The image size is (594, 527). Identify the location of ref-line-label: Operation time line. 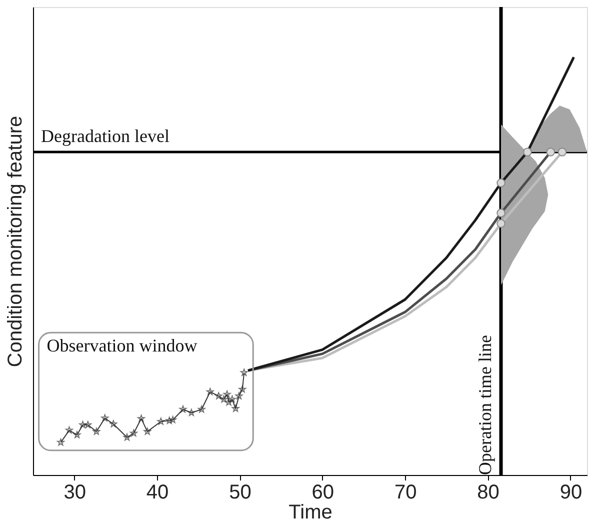
(485, 405).